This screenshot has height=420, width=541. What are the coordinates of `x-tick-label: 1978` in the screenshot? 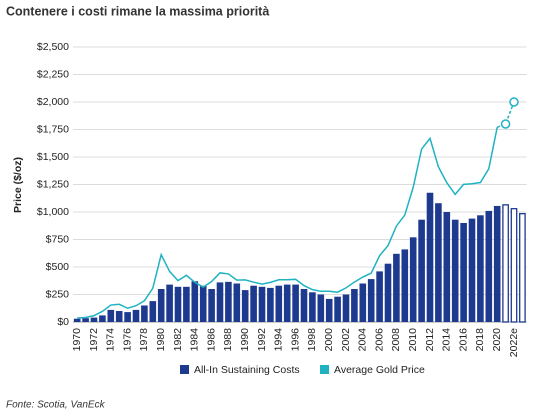 It's located at (144, 340).